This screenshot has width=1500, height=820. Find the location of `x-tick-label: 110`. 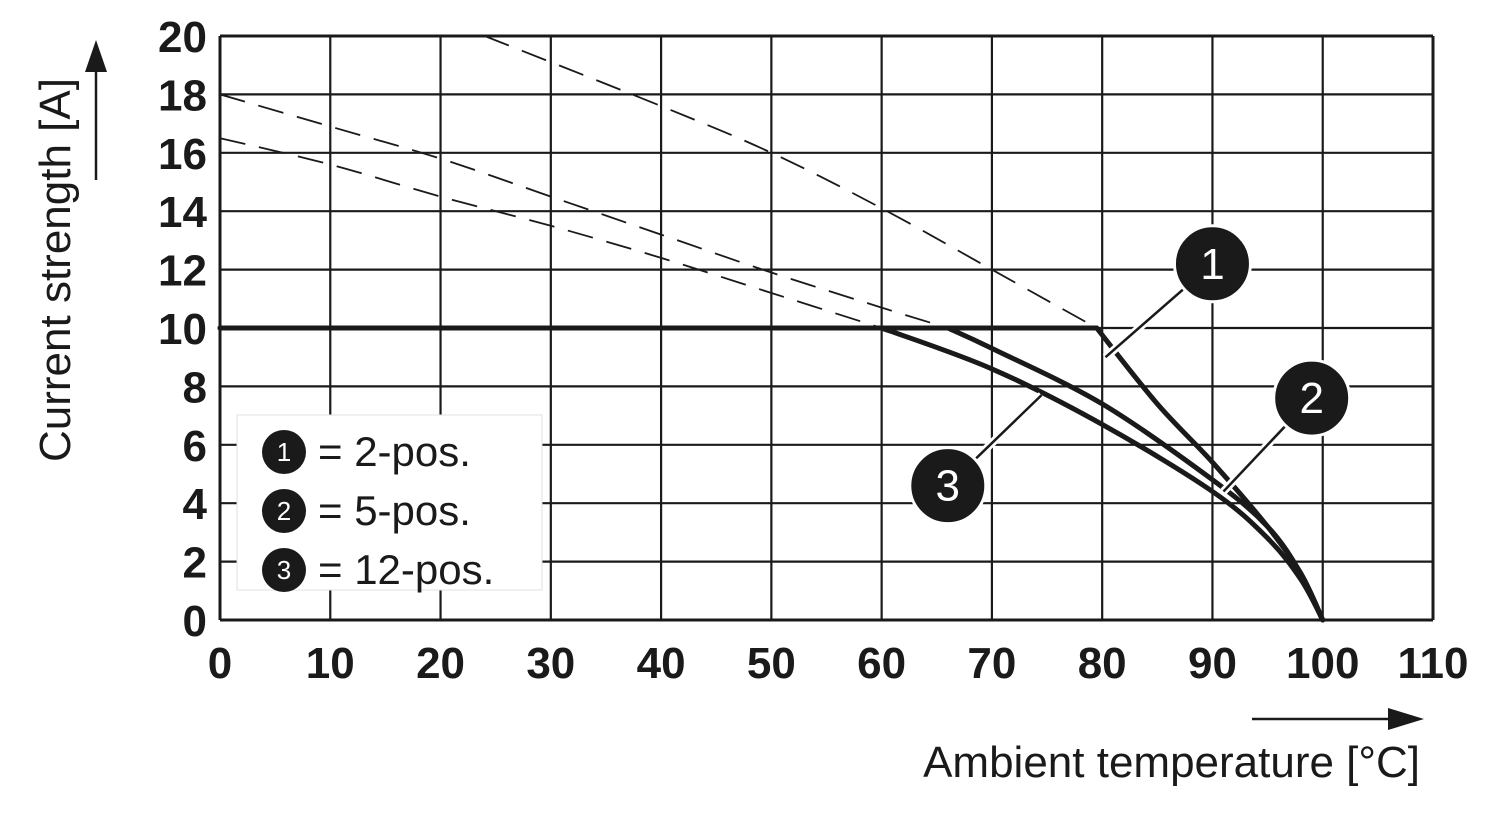

x-tick-label: 110 is located at coordinates (1433, 663).